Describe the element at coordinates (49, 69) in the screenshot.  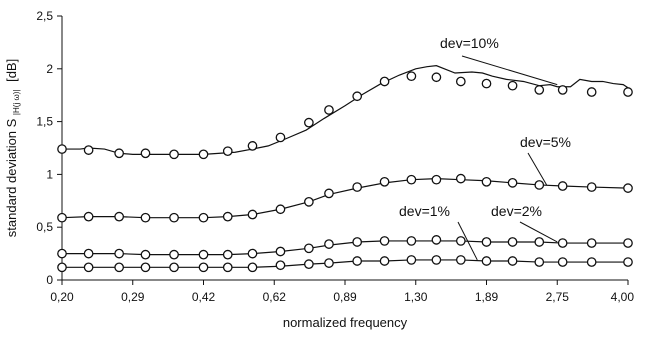
I see `y-tick-label: 2` at that location.